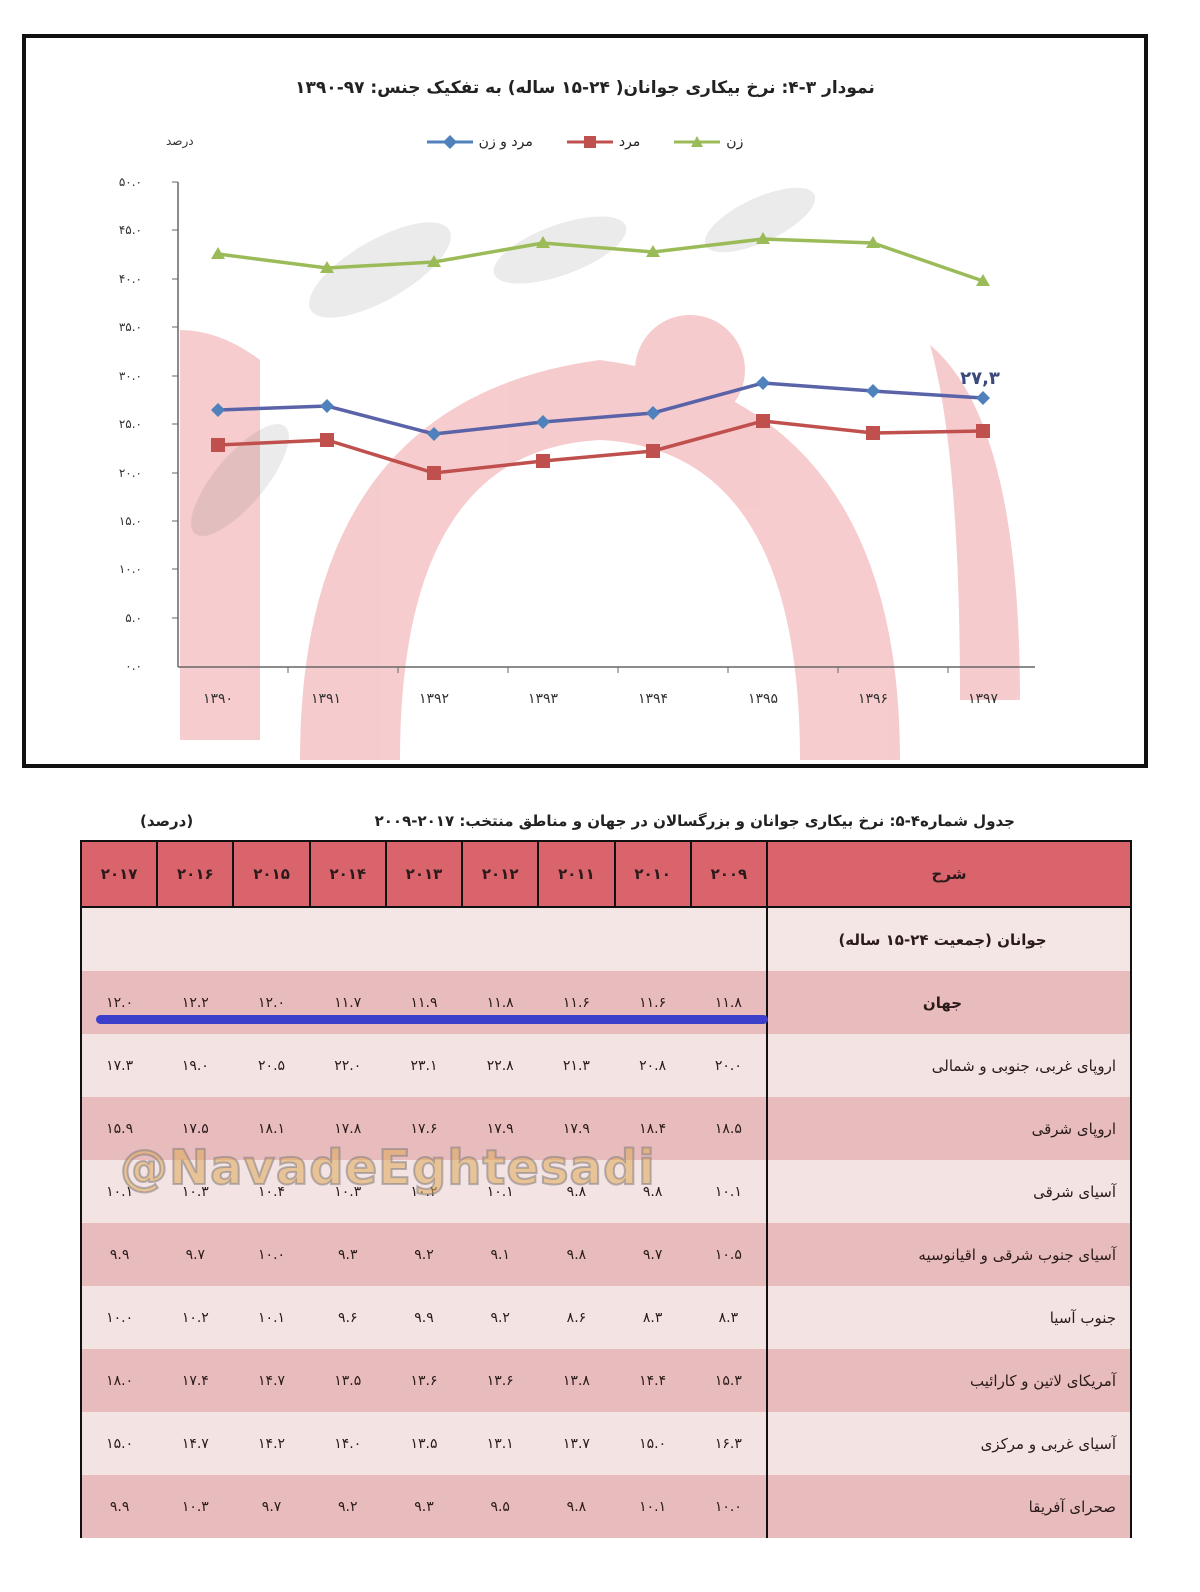 This screenshot has width=1200, height=1592. Describe the element at coordinates (949, 1443) in the screenshot. I see `row-label: آسیای غربی و مرکزی` at that location.